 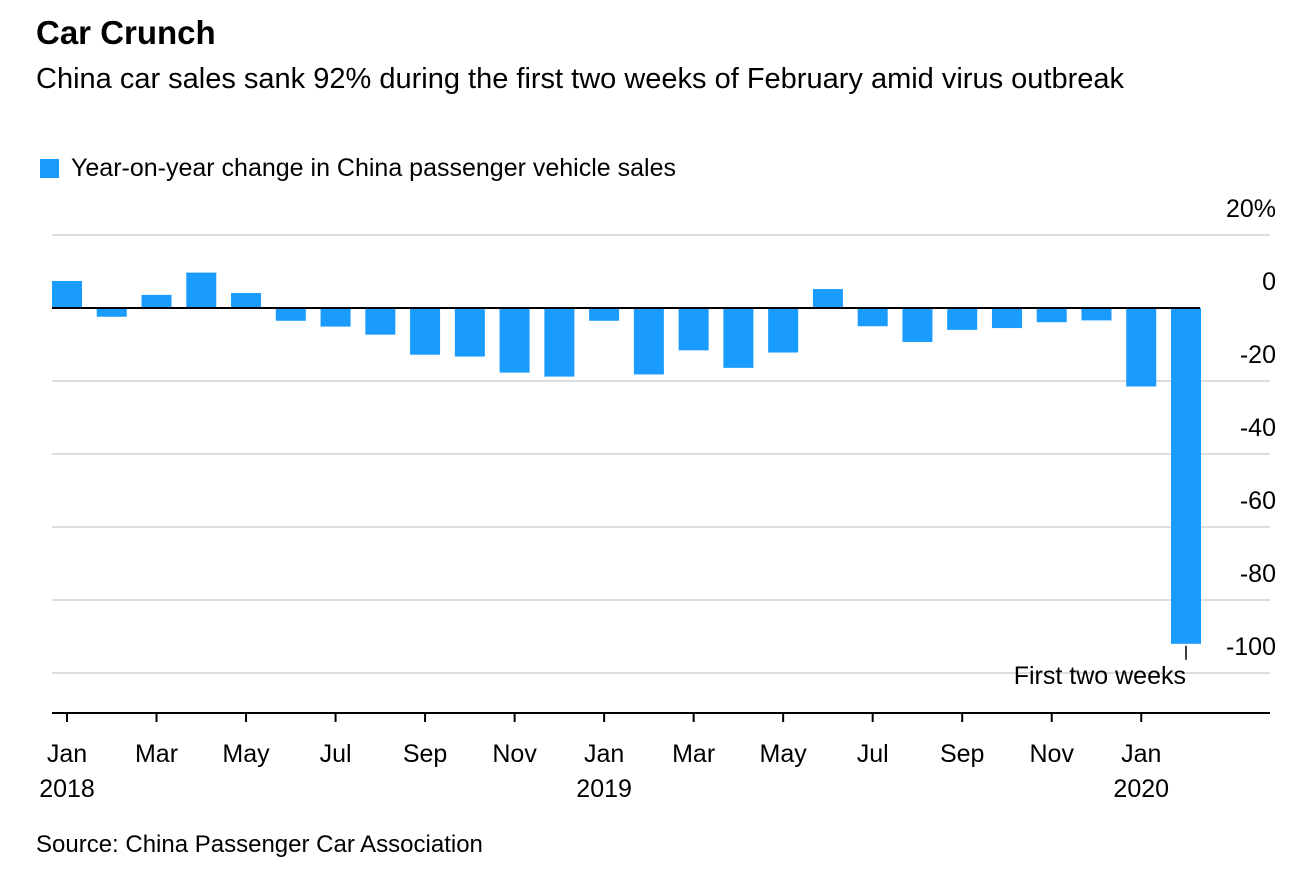 I want to click on legend-swatch, so click(x=49, y=168).